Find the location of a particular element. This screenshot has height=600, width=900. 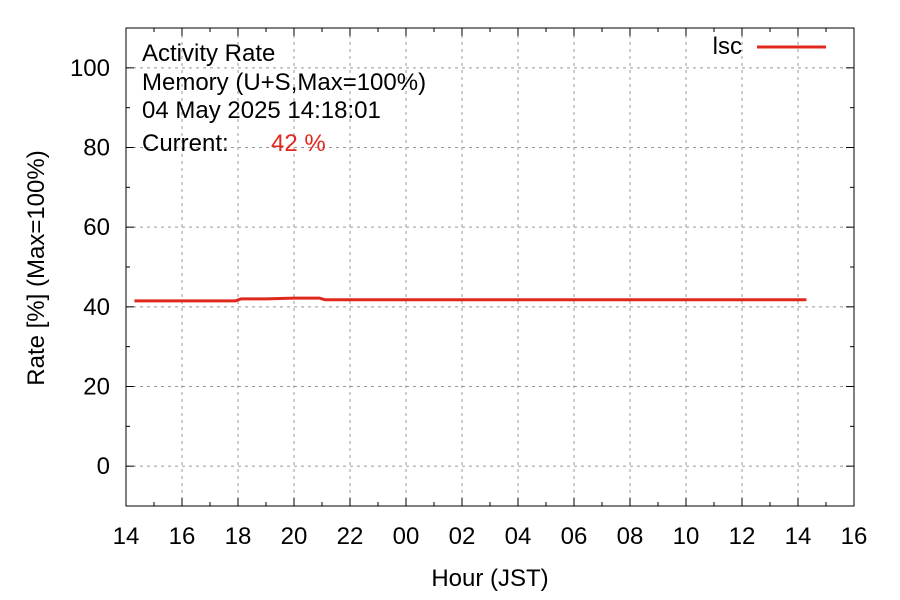

x-tick-label: 08 is located at coordinates (630, 536).